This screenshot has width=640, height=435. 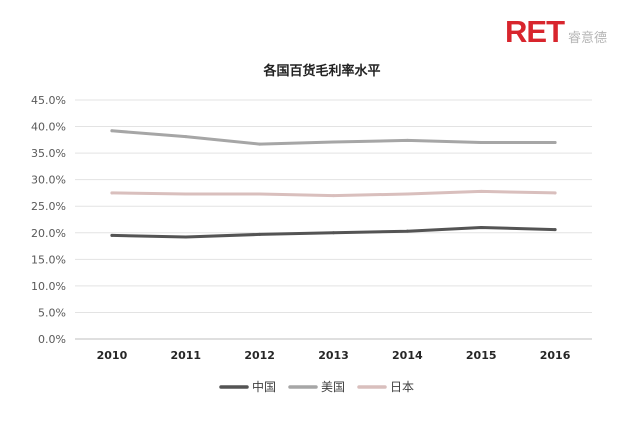 I want to click on legend-label: 美国, so click(x=333, y=387).